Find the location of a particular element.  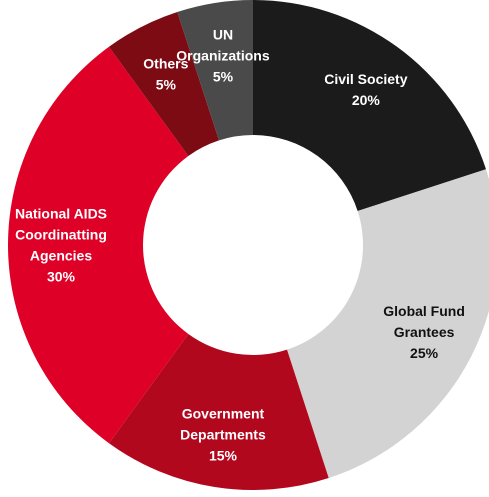

slice-name-line: Coordinatting is located at coordinates (61, 235).